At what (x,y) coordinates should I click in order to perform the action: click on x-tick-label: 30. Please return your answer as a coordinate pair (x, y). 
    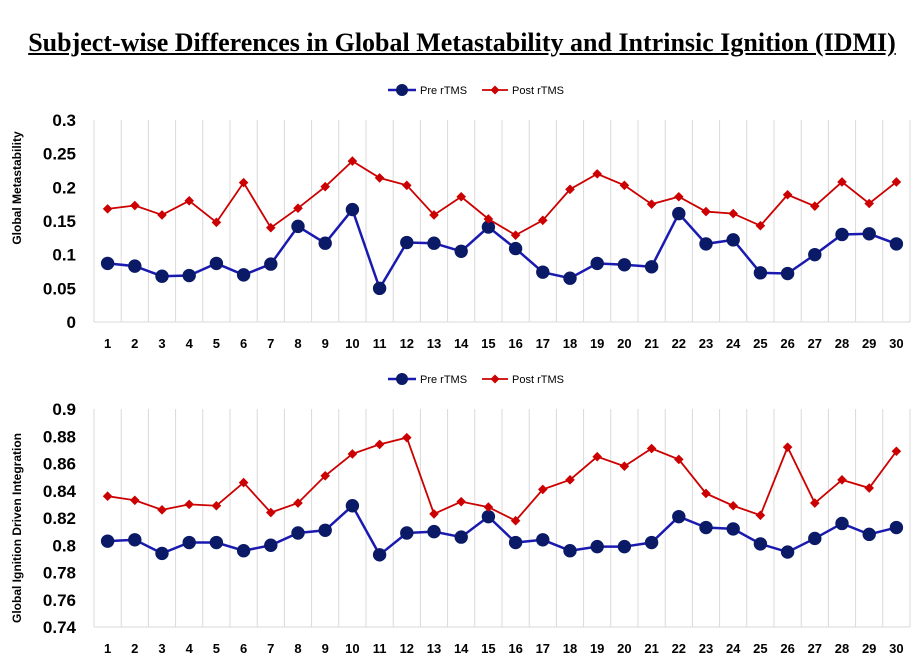
    Looking at the image, I should click on (896, 343).